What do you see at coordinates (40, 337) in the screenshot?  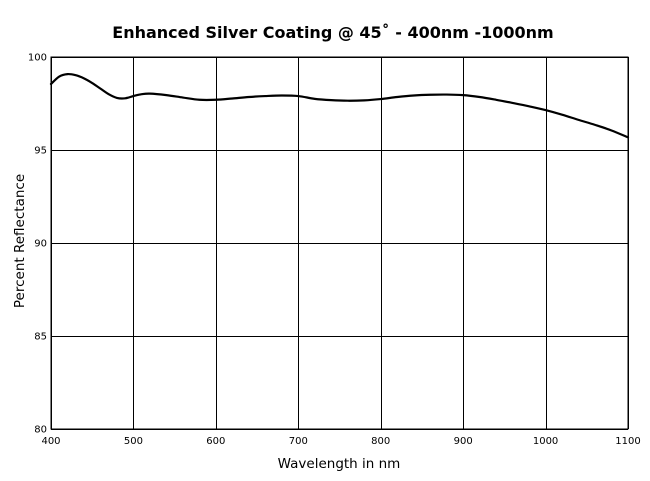 I see `y-tick-label: 85` at bounding box center [40, 337].